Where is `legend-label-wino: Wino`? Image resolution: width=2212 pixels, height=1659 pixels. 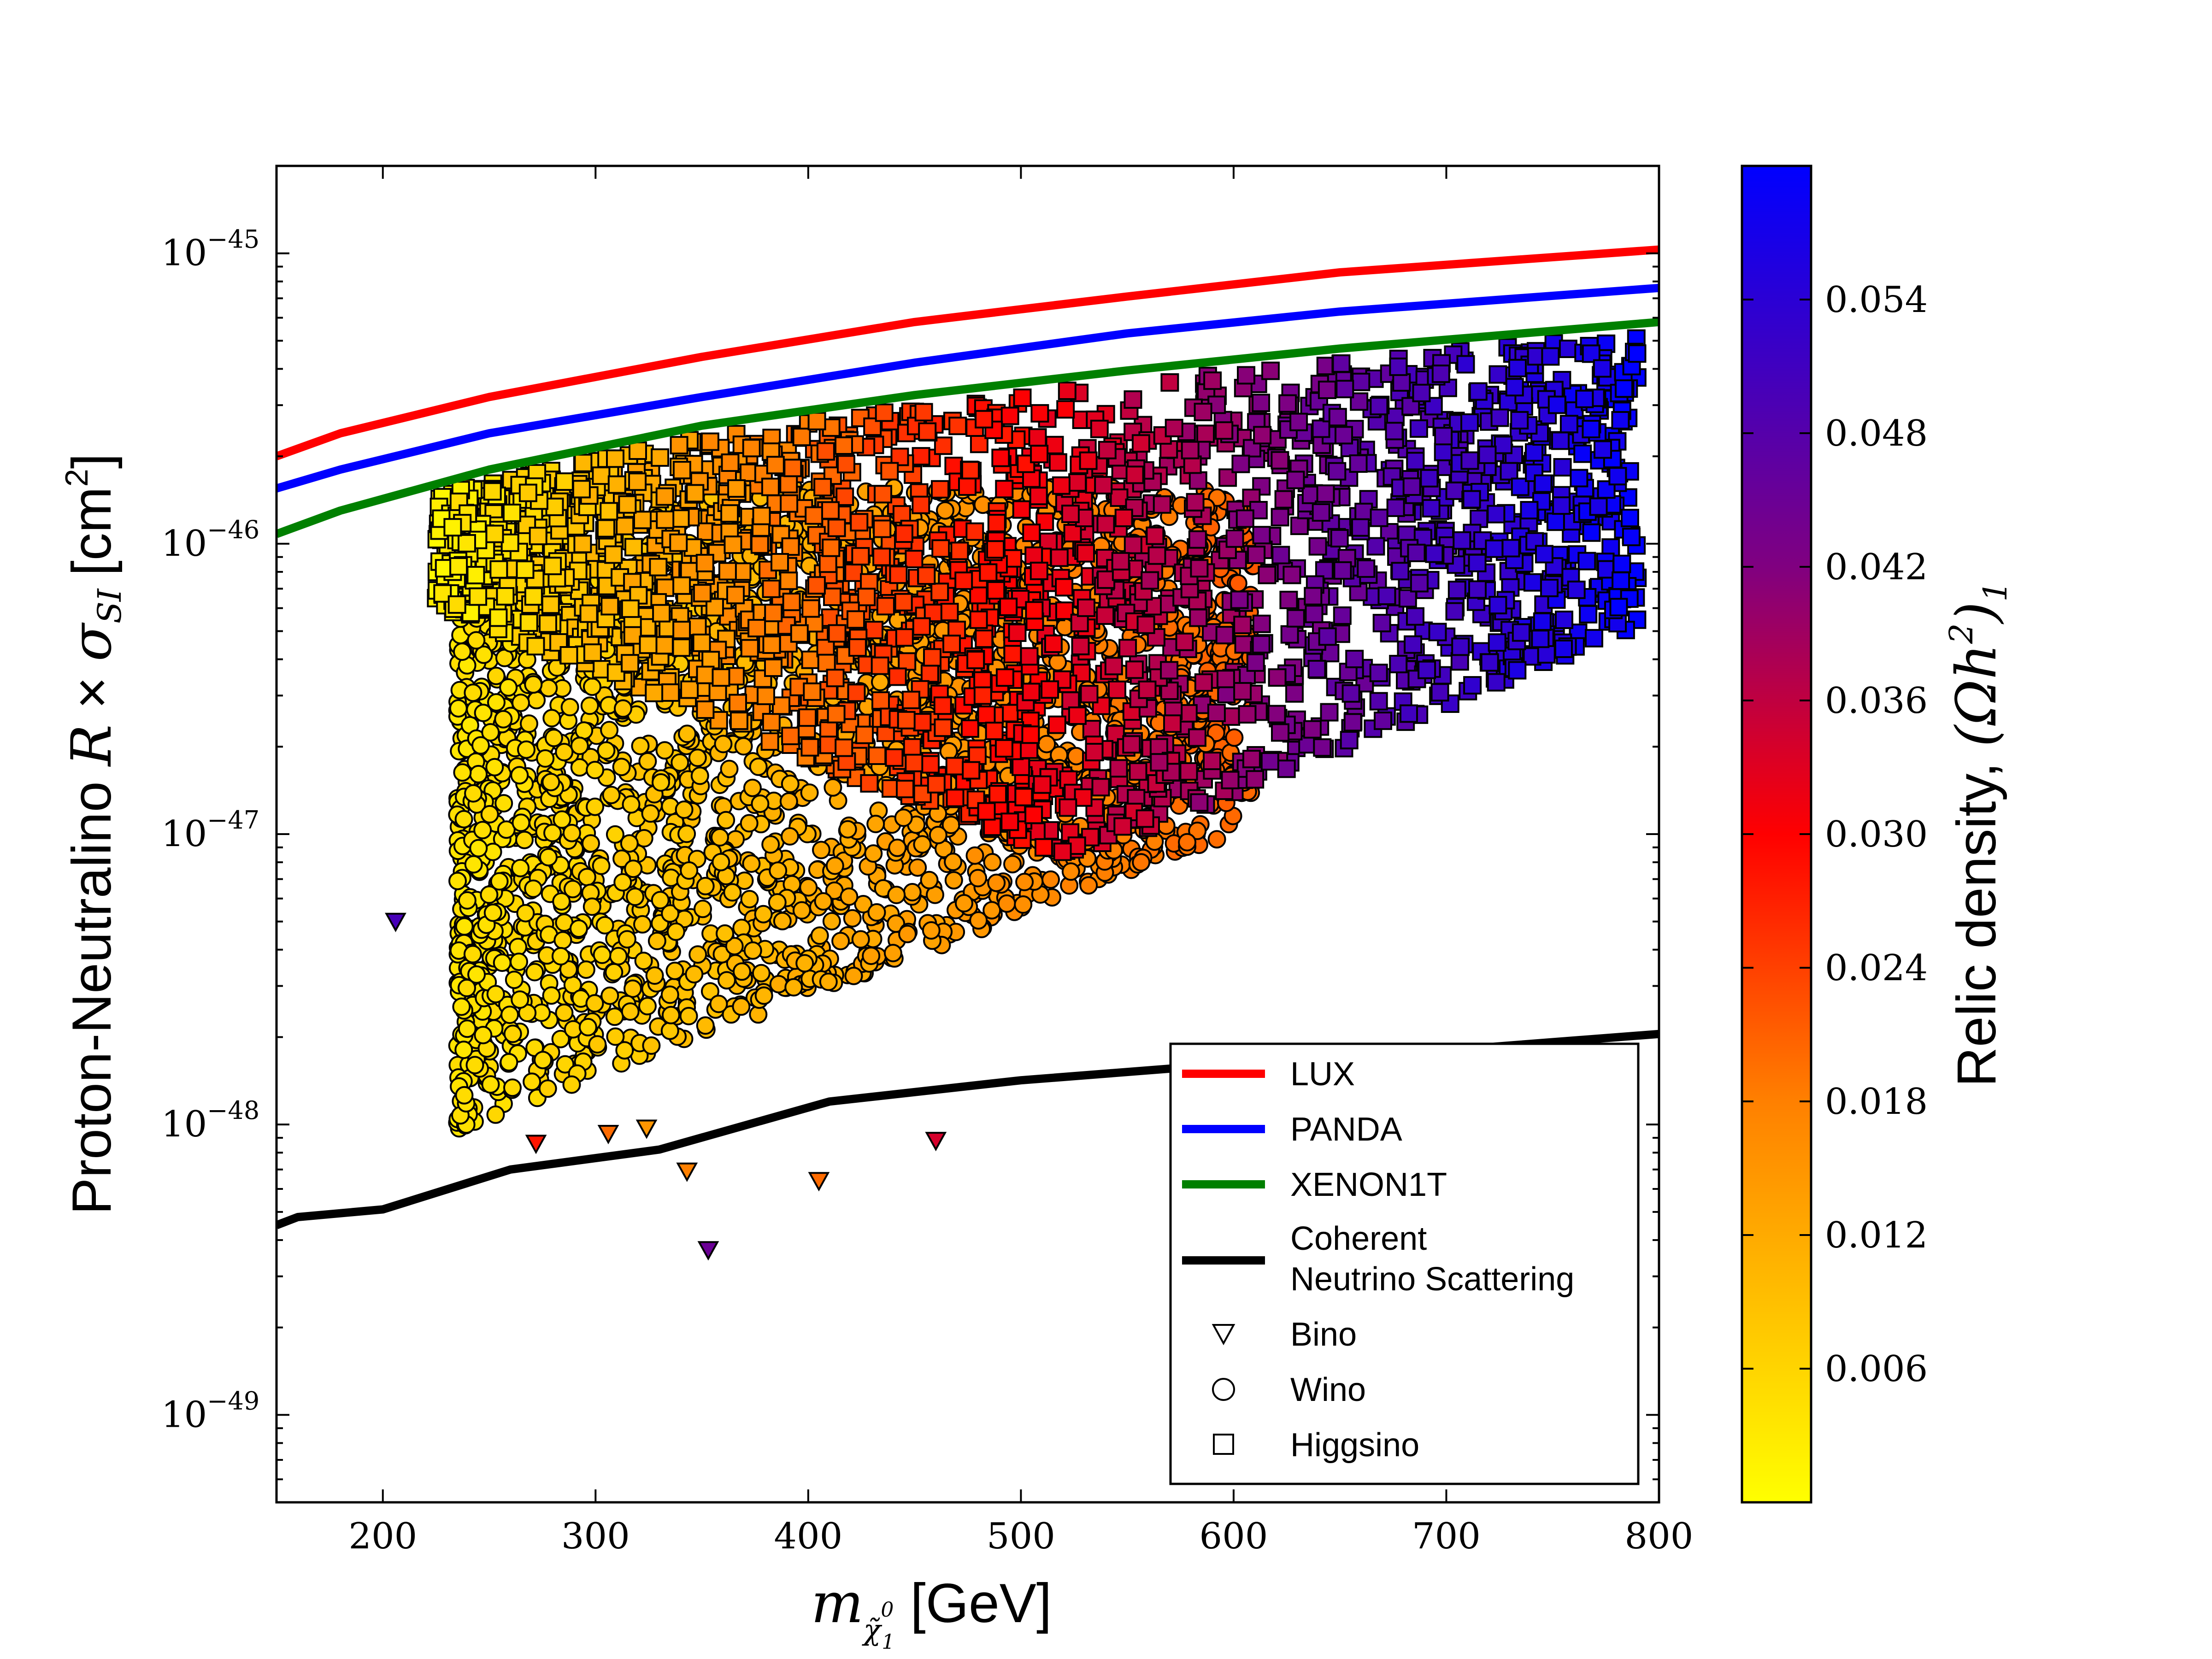
legend-label-wino: Wino is located at coordinates (1328, 1389).